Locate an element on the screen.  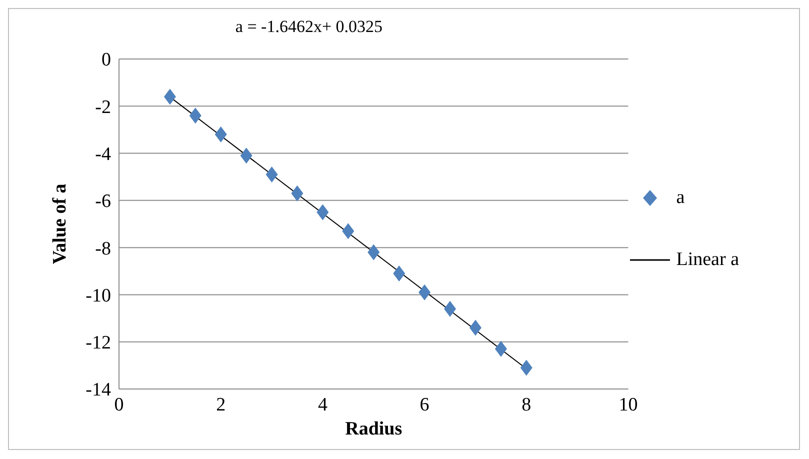
x-axis-title: Radius is located at coordinates (373, 429).